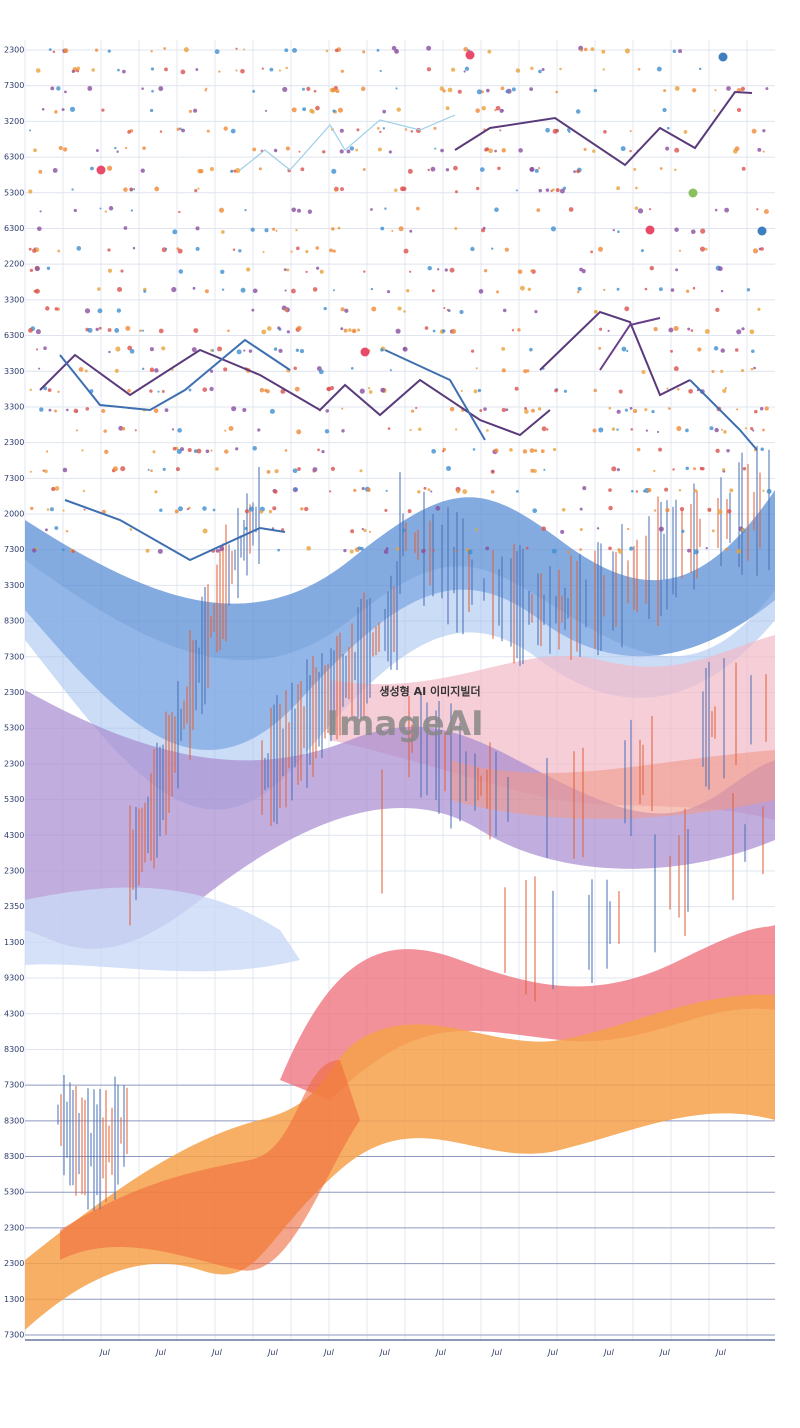 This screenshot has height=1428, width=800. I want to click on y-label: 9300, so click(14, 978).